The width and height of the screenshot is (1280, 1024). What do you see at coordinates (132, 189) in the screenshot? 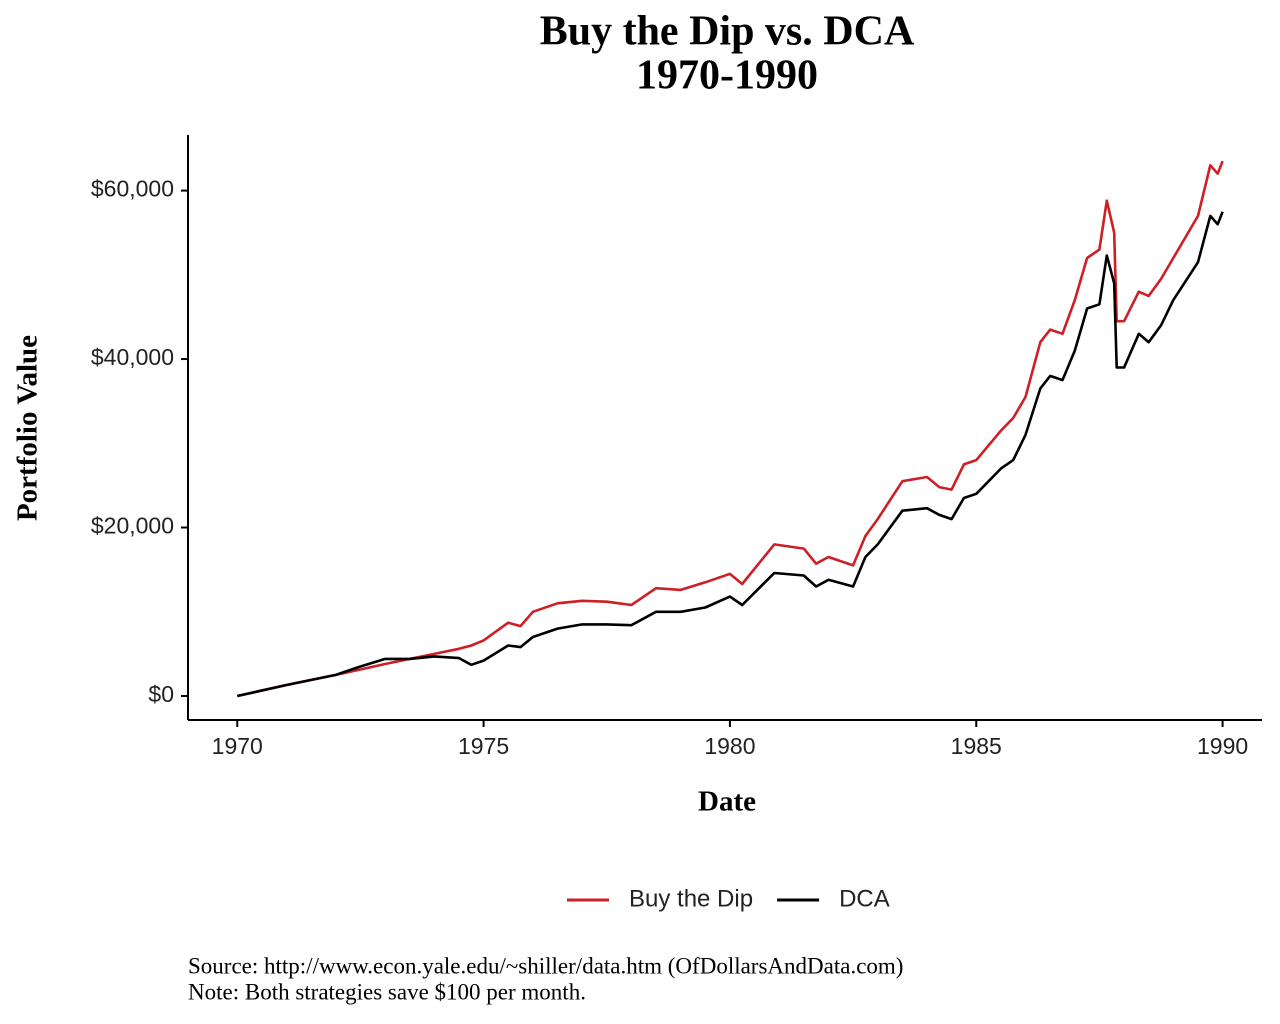
I see `y-tick-label: $60,000` at bounding box center [132, 189].